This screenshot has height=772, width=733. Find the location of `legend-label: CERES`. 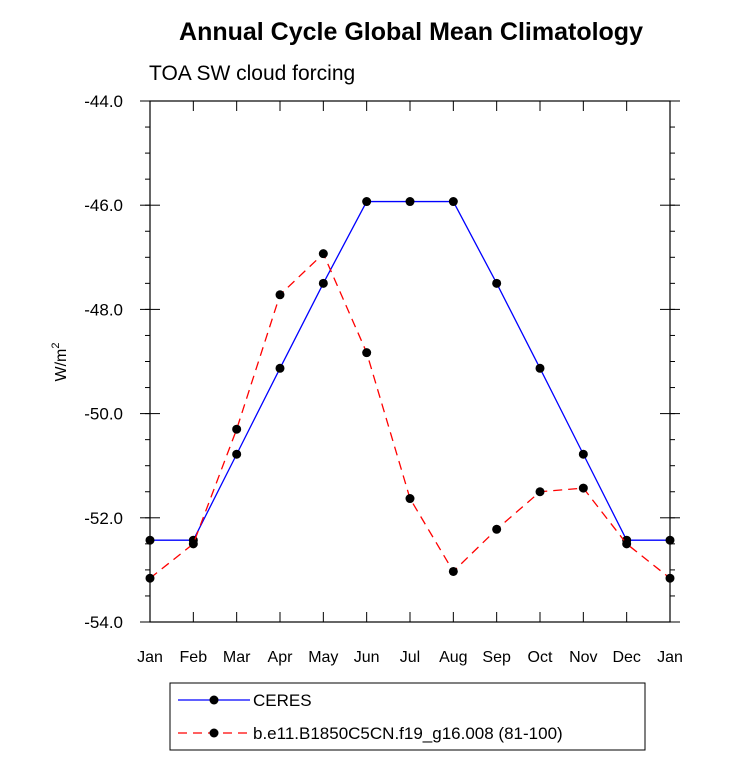

legend-label: CERES is located at coordinates (282, 700).